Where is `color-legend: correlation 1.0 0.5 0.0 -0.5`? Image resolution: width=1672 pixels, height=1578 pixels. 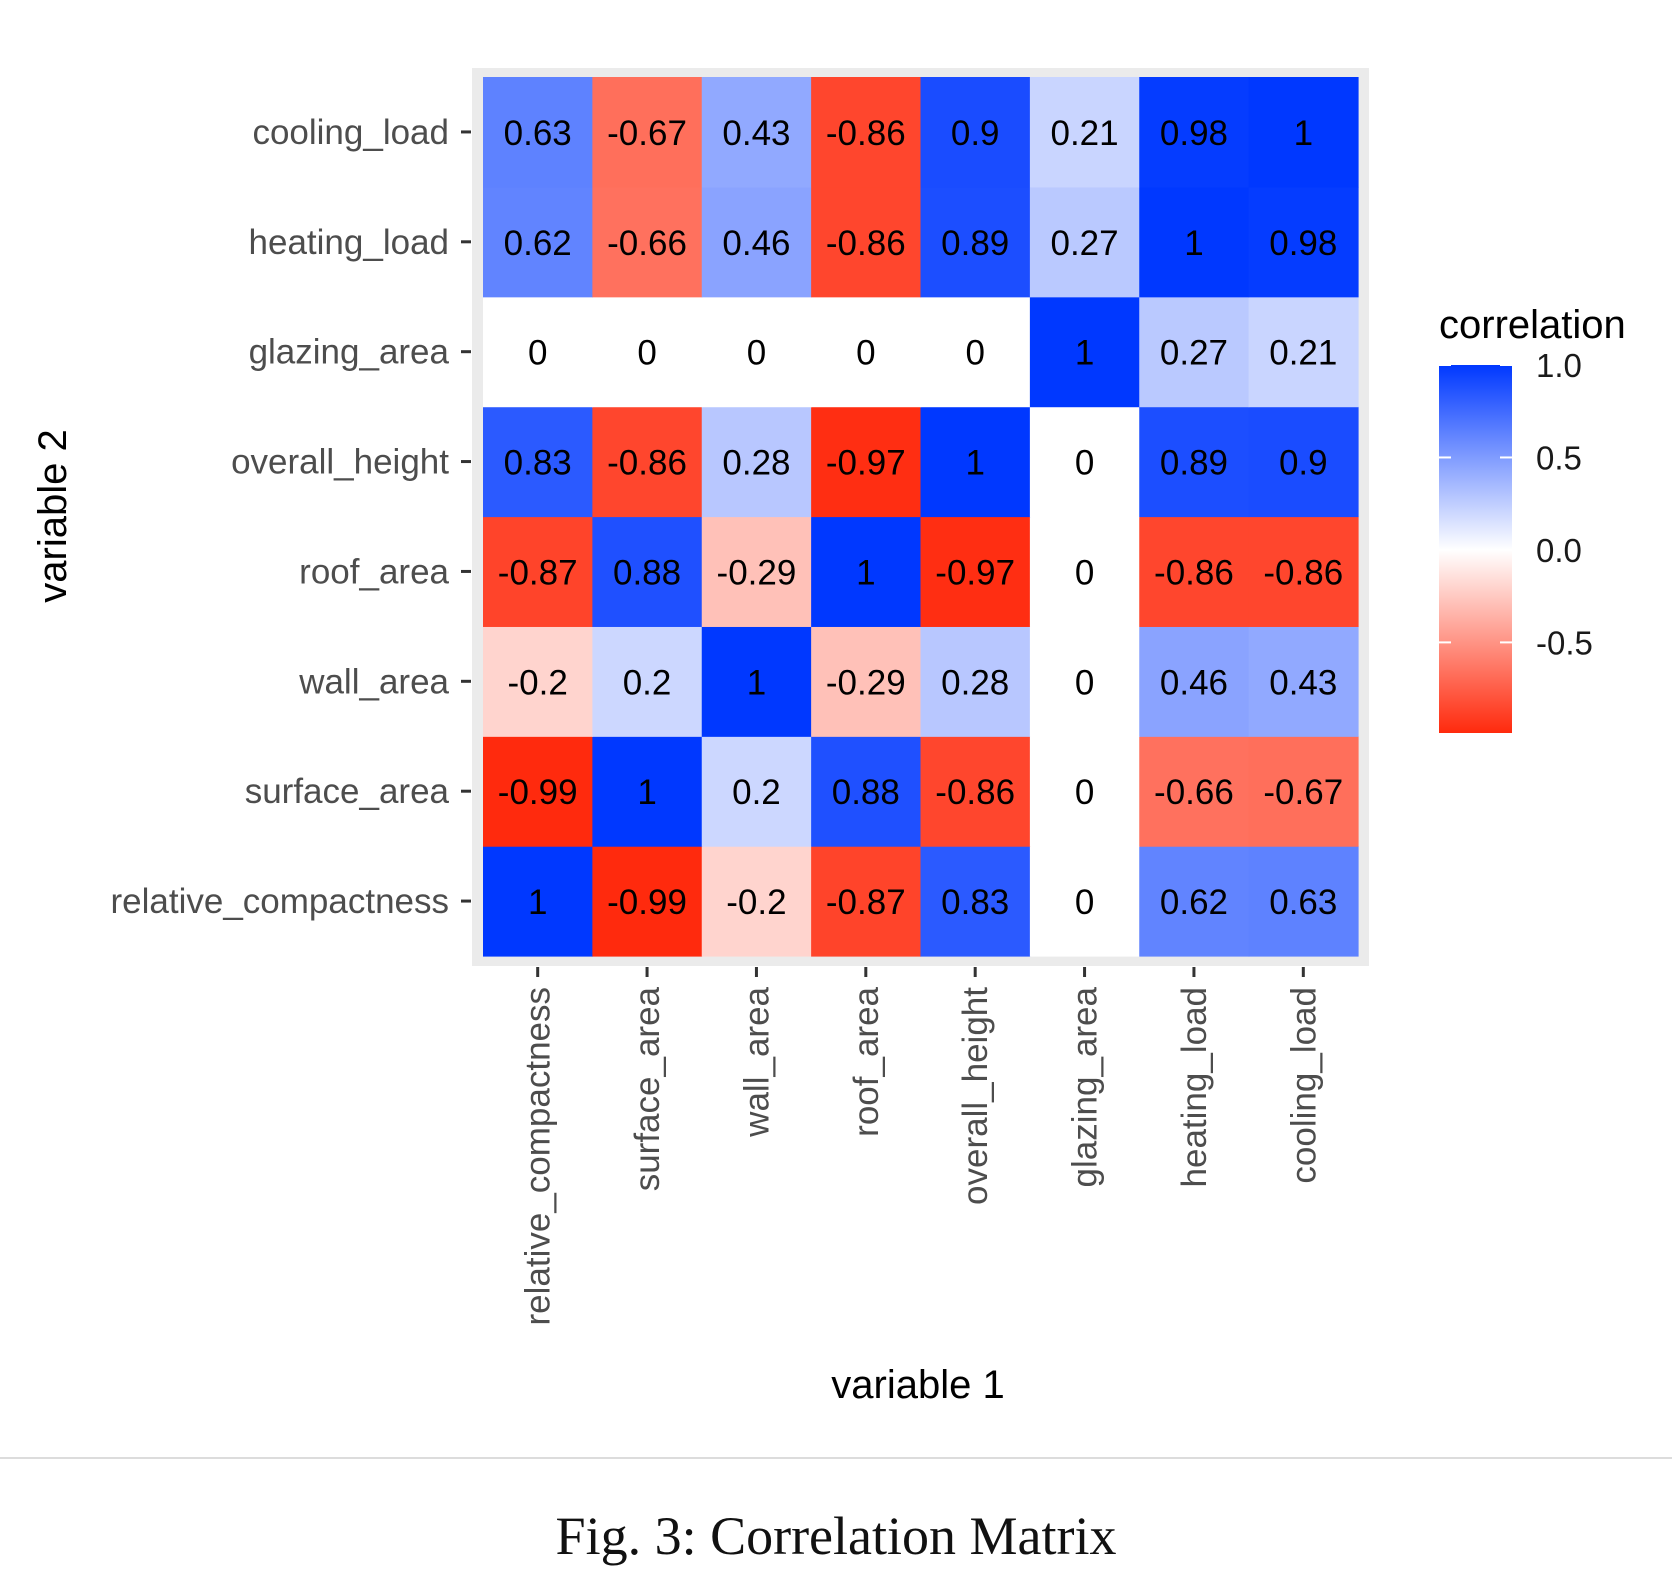
color-legend: correlation 1.0 0.5 0.0 -0.5 is located at coordinates (1532, 518).